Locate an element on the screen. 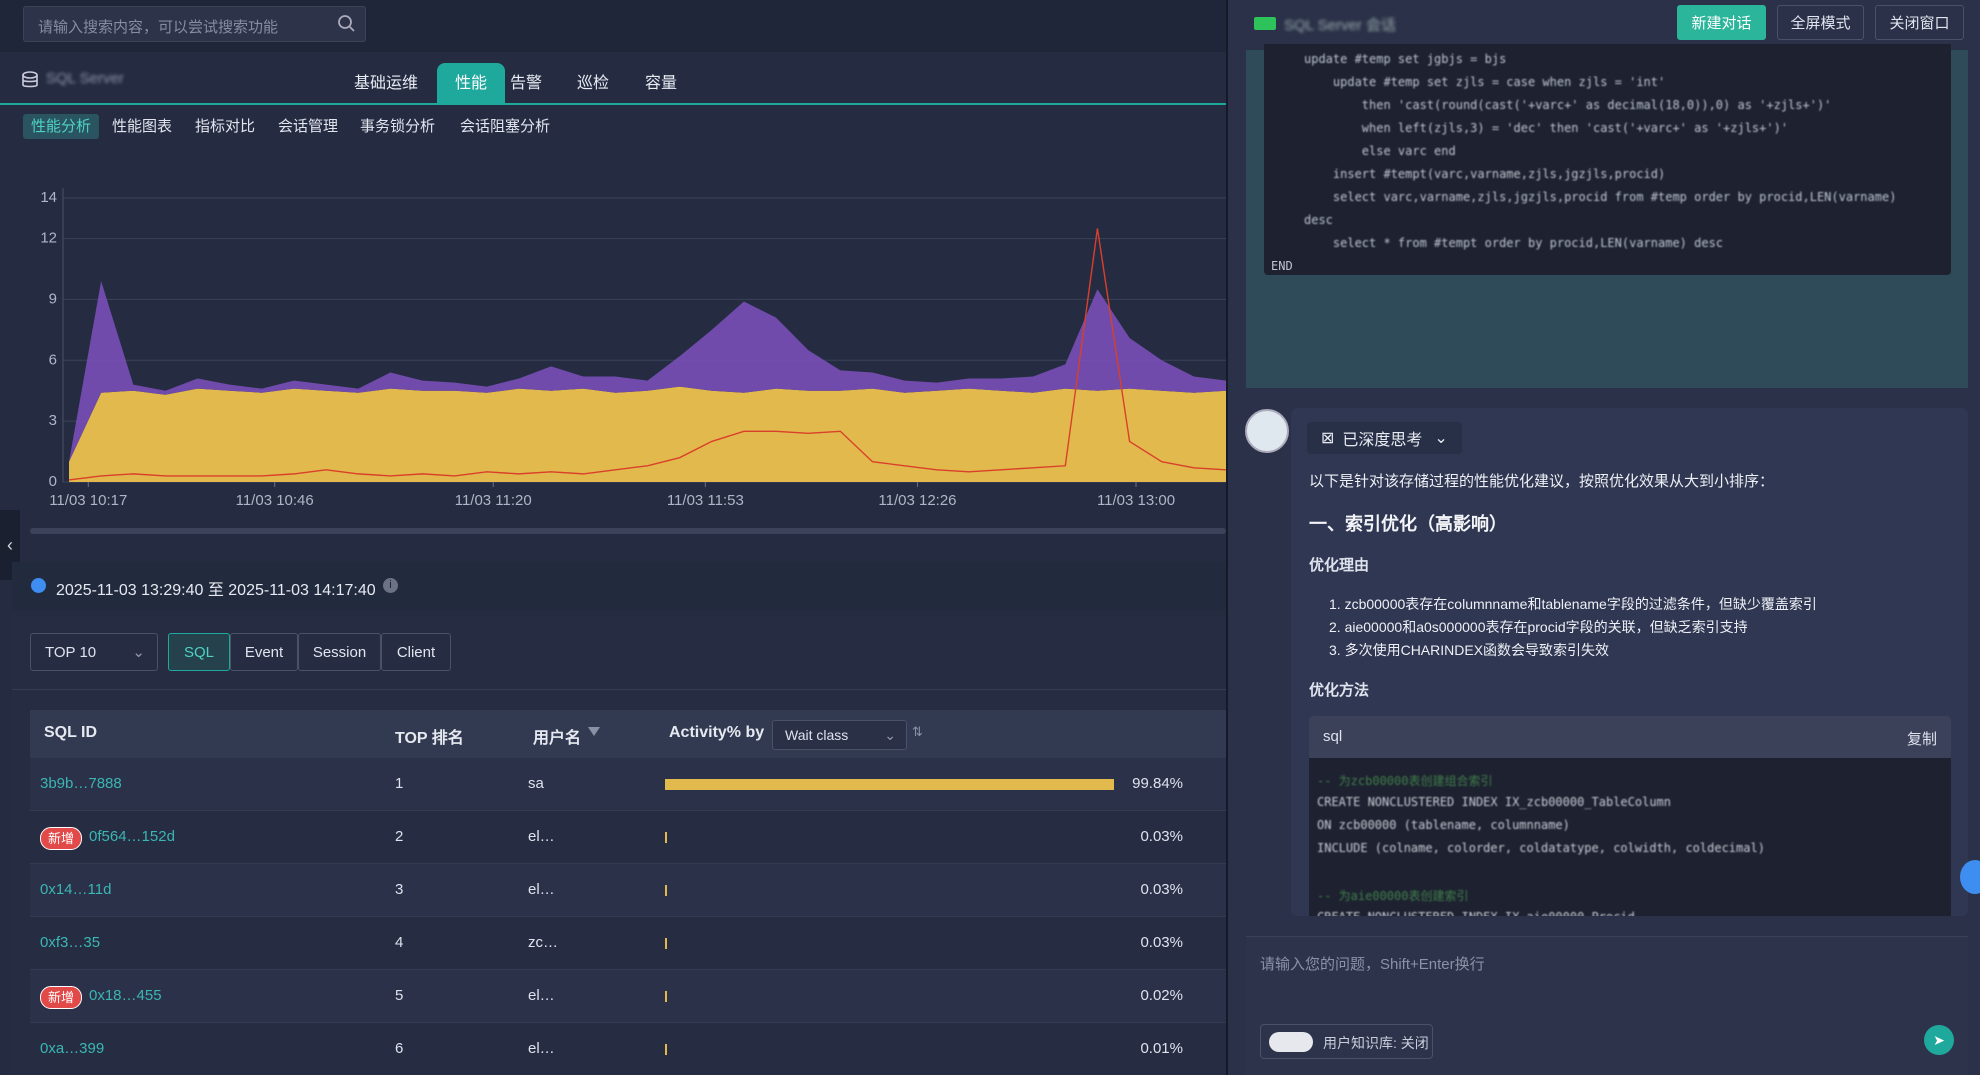  sql-id: 0xa…399 is located at coordinates (72, 1048).